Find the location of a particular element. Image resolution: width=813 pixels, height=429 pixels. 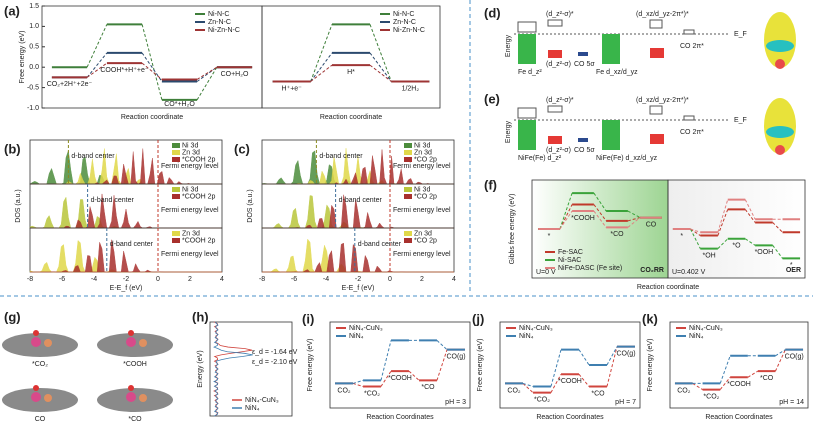

legend-label: Ni-SAC is located at coordinates (569, 260).